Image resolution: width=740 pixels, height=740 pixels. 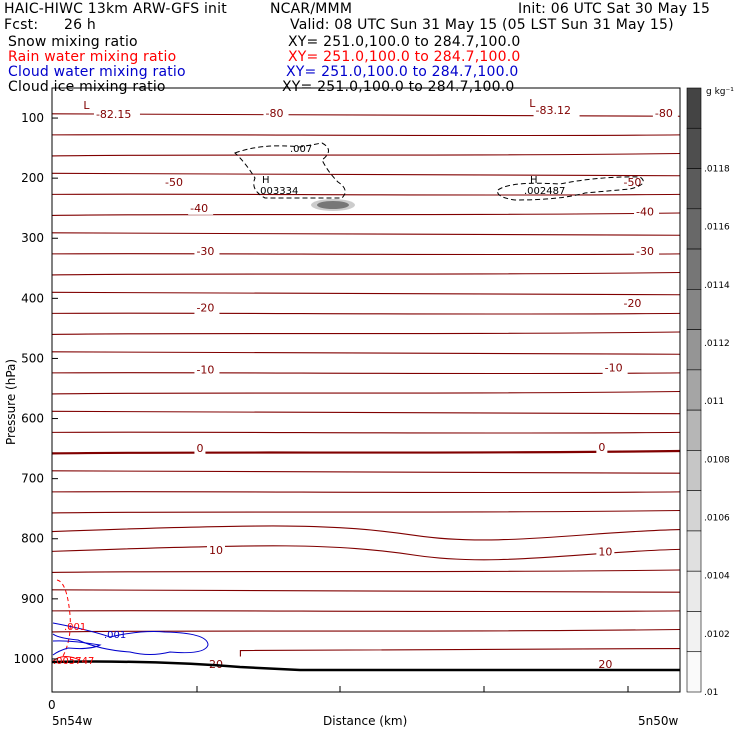 What do you see at coordinates (73, 42) in the screenshot?
I see `field-name-snow: Snow mixing ratio` at bounding box center [73, 42].